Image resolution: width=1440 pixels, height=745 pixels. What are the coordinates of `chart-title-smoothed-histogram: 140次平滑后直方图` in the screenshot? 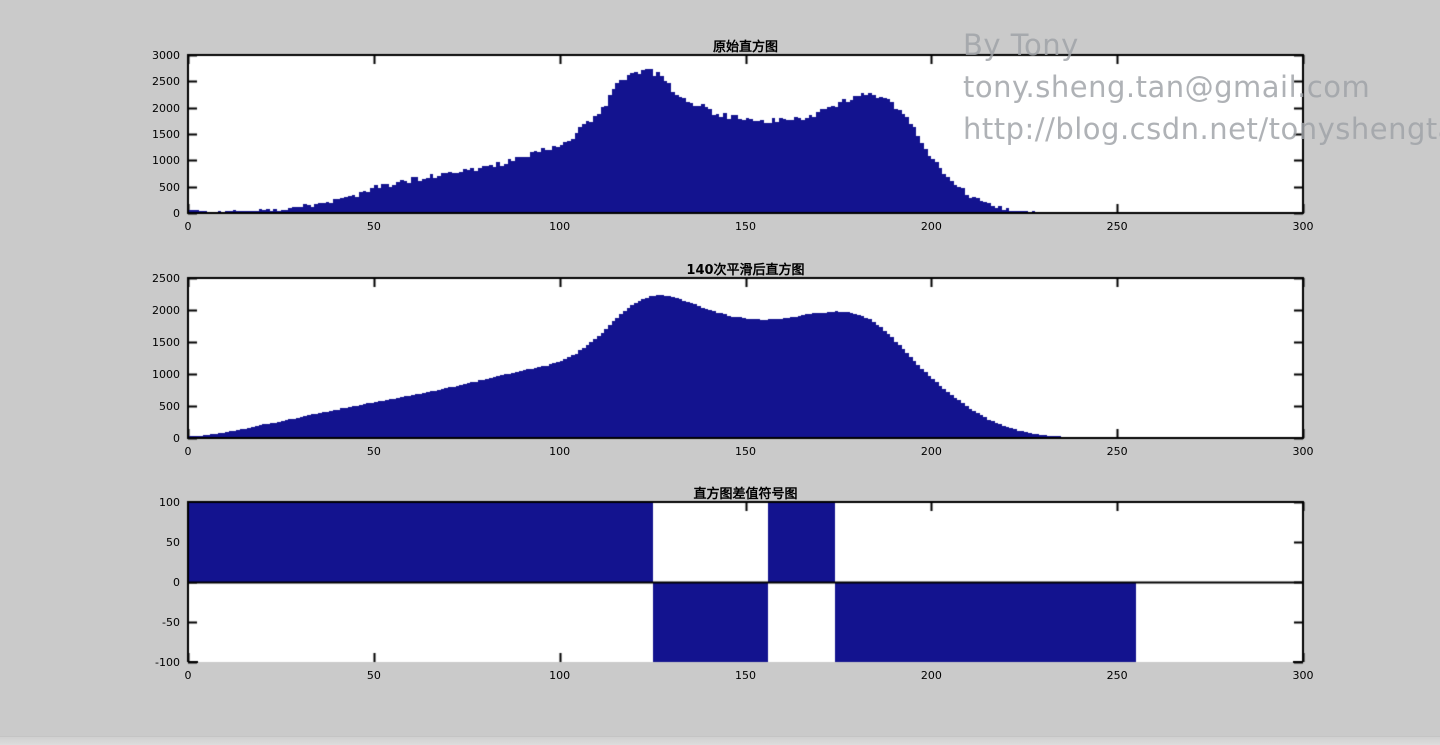 It's located at (745, 270).